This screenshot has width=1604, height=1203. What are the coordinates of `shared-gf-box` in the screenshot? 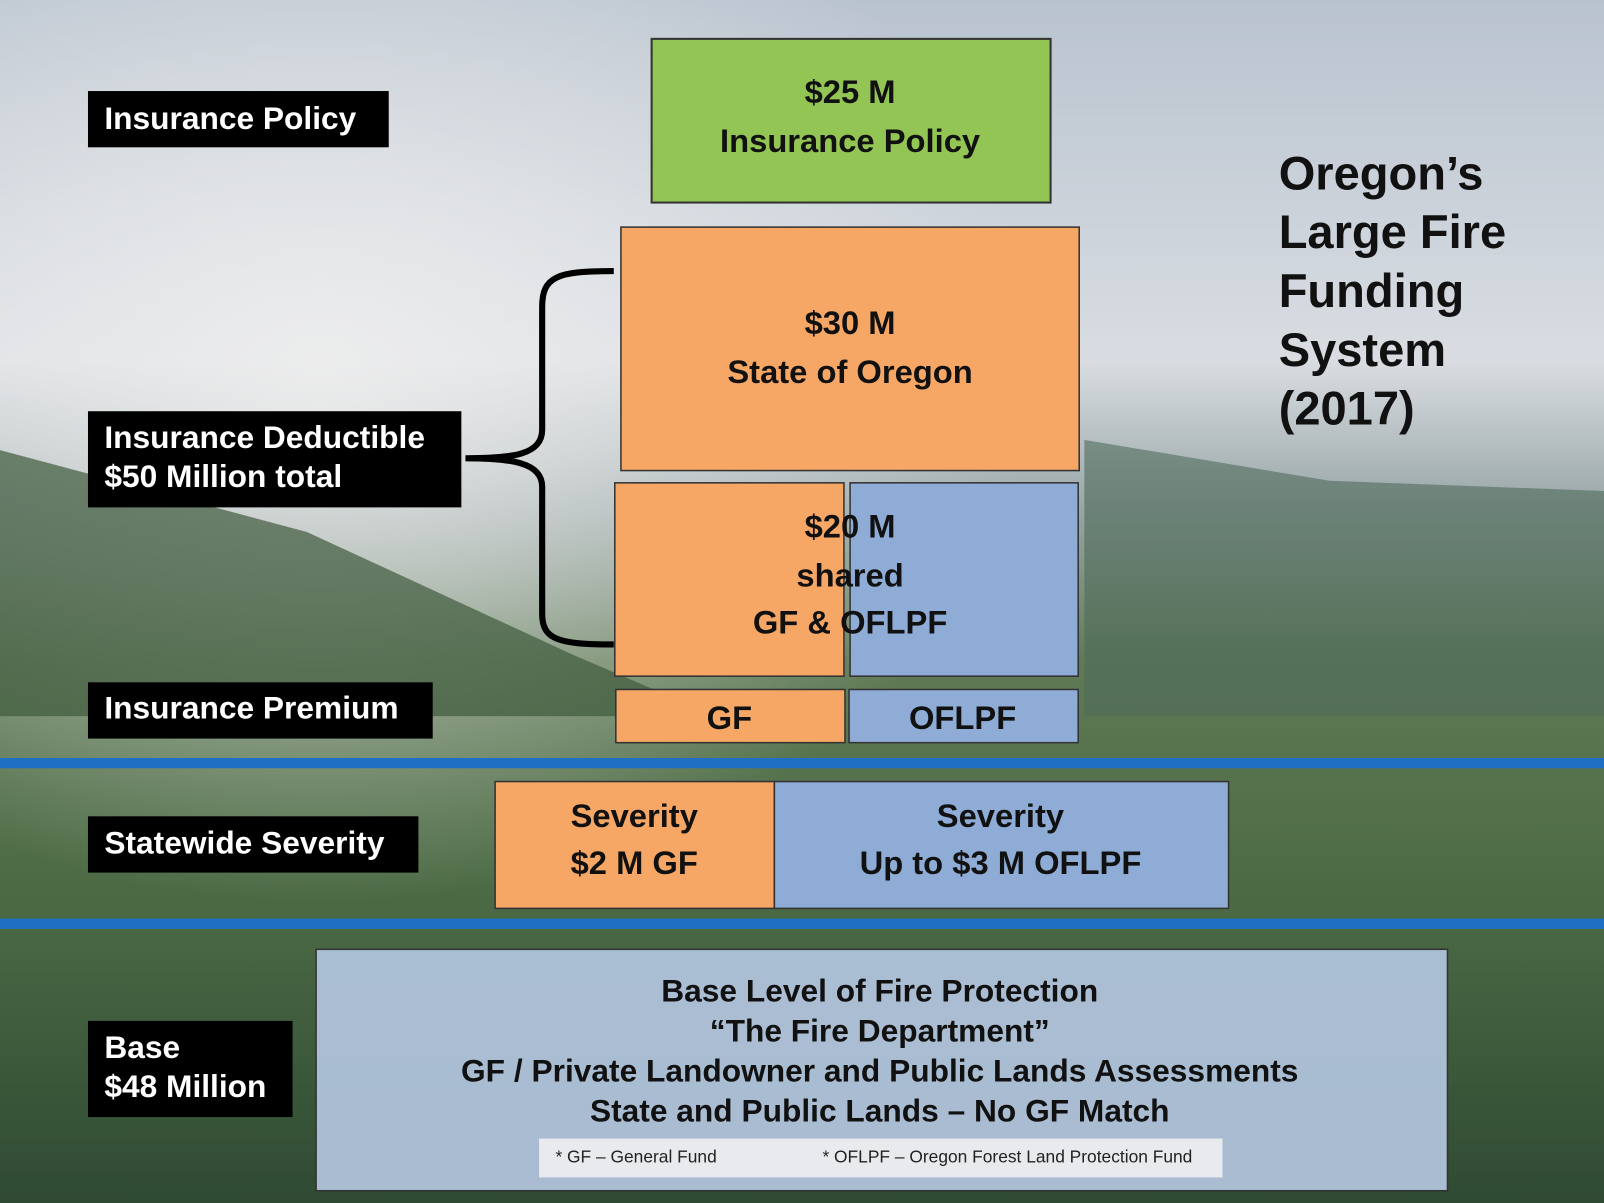 It's located at (729, 579).